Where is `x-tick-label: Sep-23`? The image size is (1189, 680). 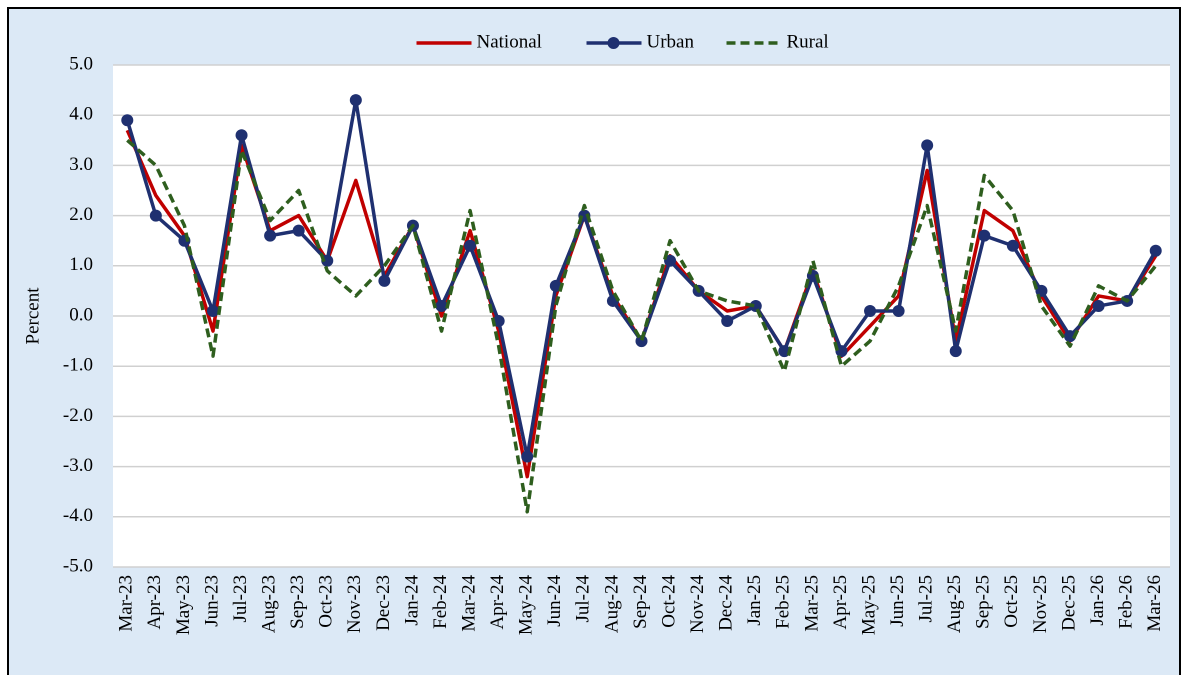
x-tick-label: Sep-23 is located at coordinates (297, 602).